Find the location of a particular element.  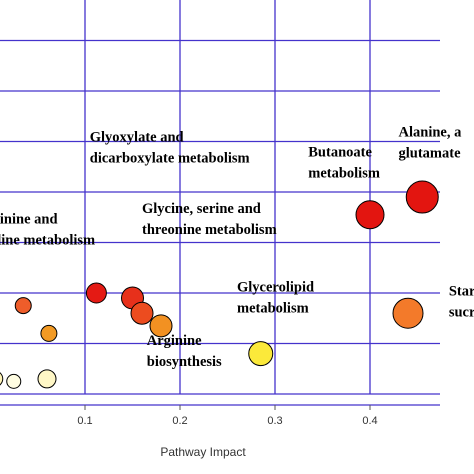

pathway-label-line: Alanine, a is located at coordinates (431, 132).